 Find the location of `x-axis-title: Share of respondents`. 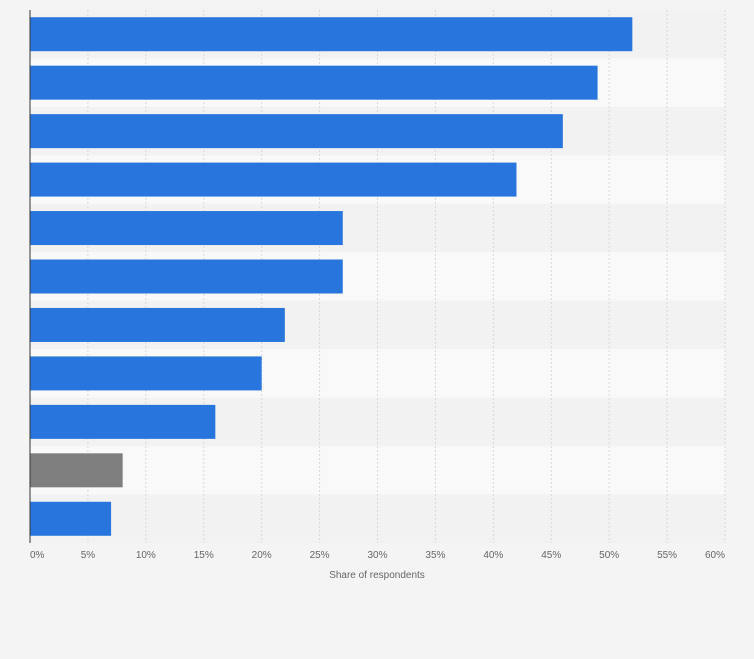

x-axis-title: Share of respondents is located at coordinates (377, 575).